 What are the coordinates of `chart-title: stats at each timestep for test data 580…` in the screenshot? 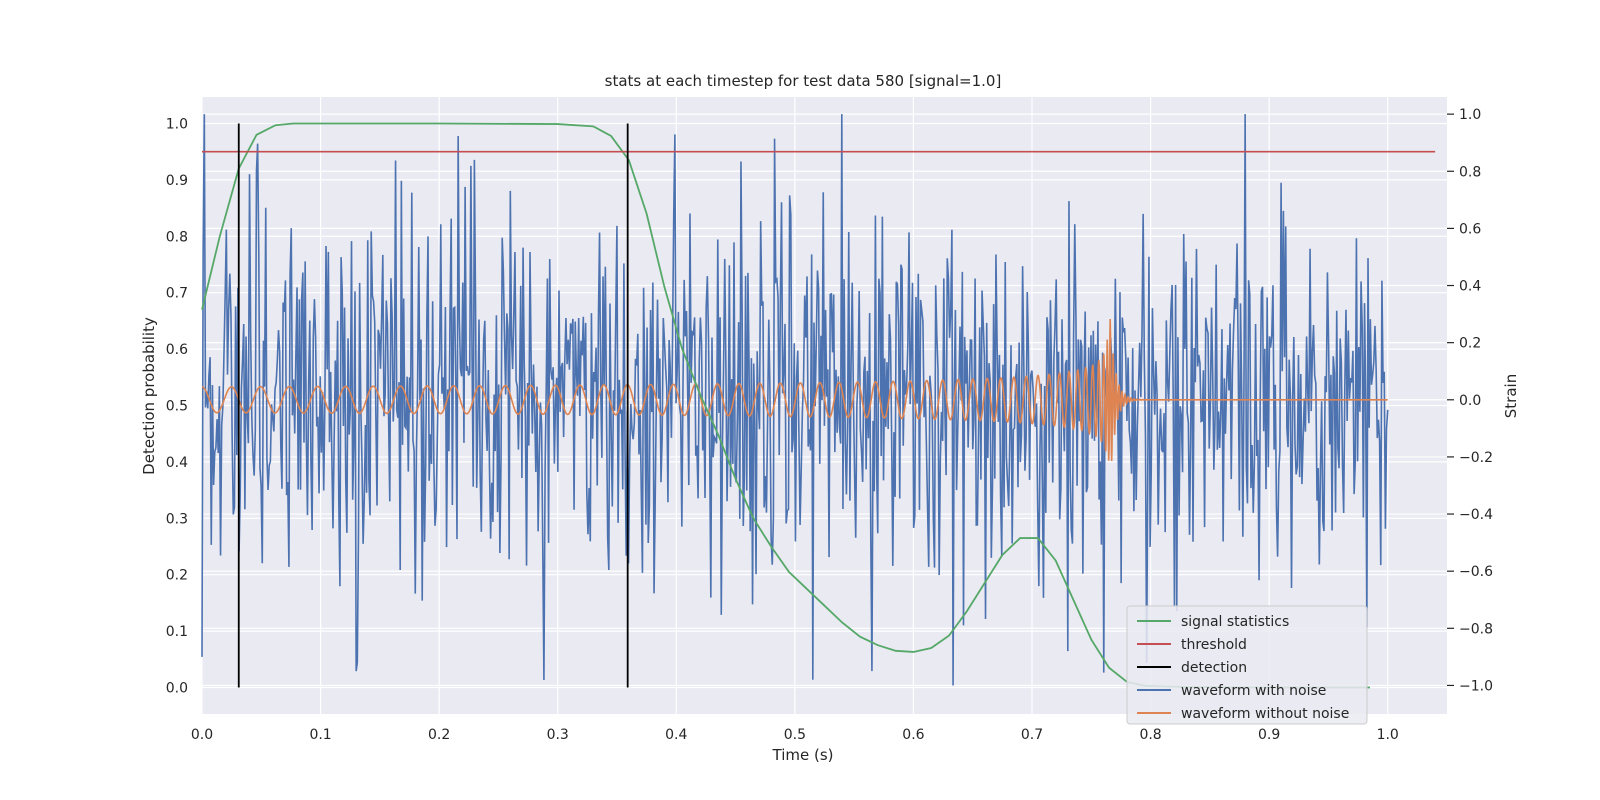 It's located at (803, 81).